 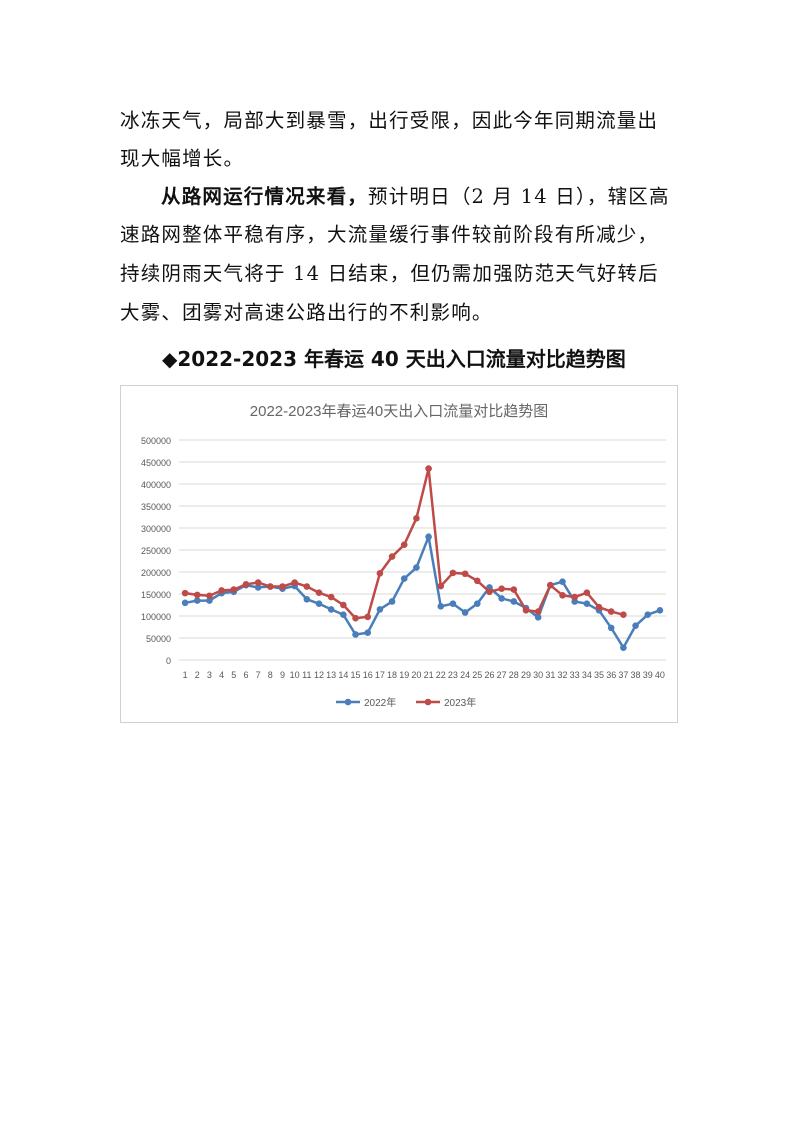 I want to click on x-tick-label: 11, so click(x=306, y=675).